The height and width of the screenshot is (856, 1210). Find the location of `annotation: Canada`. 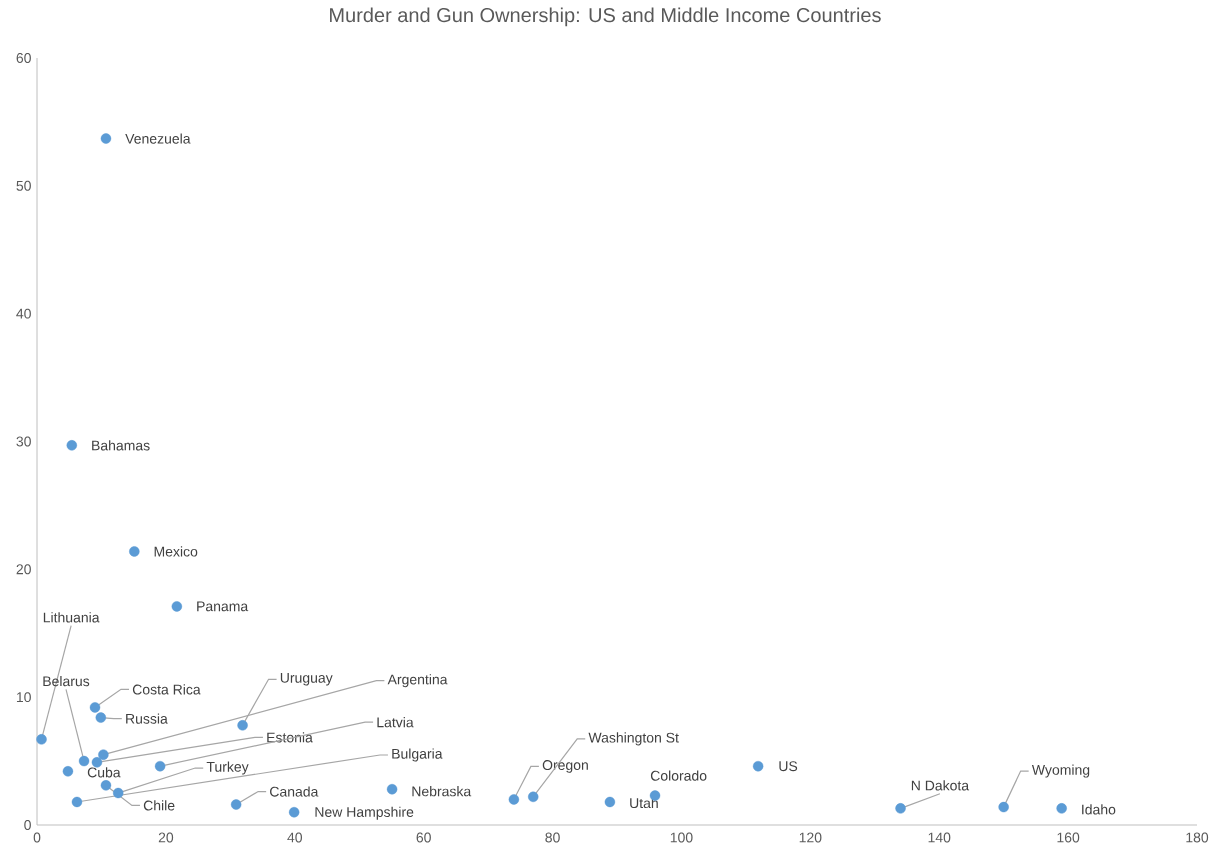

annotation: Canada is located at coordinates (294, 791).